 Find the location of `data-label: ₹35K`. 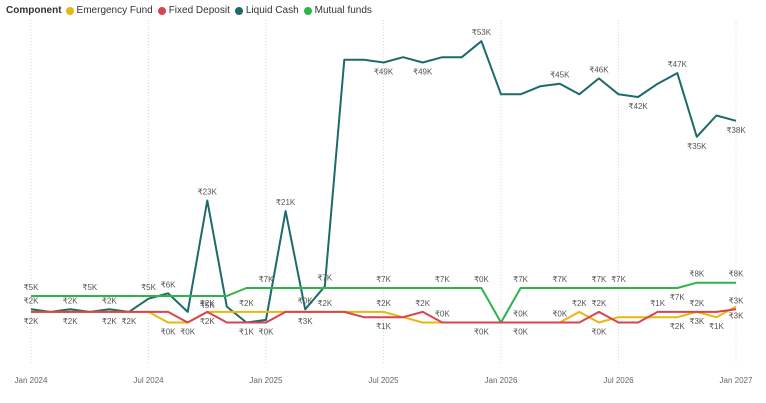

data-label: ₹35K is located at coordinates (697, 146).